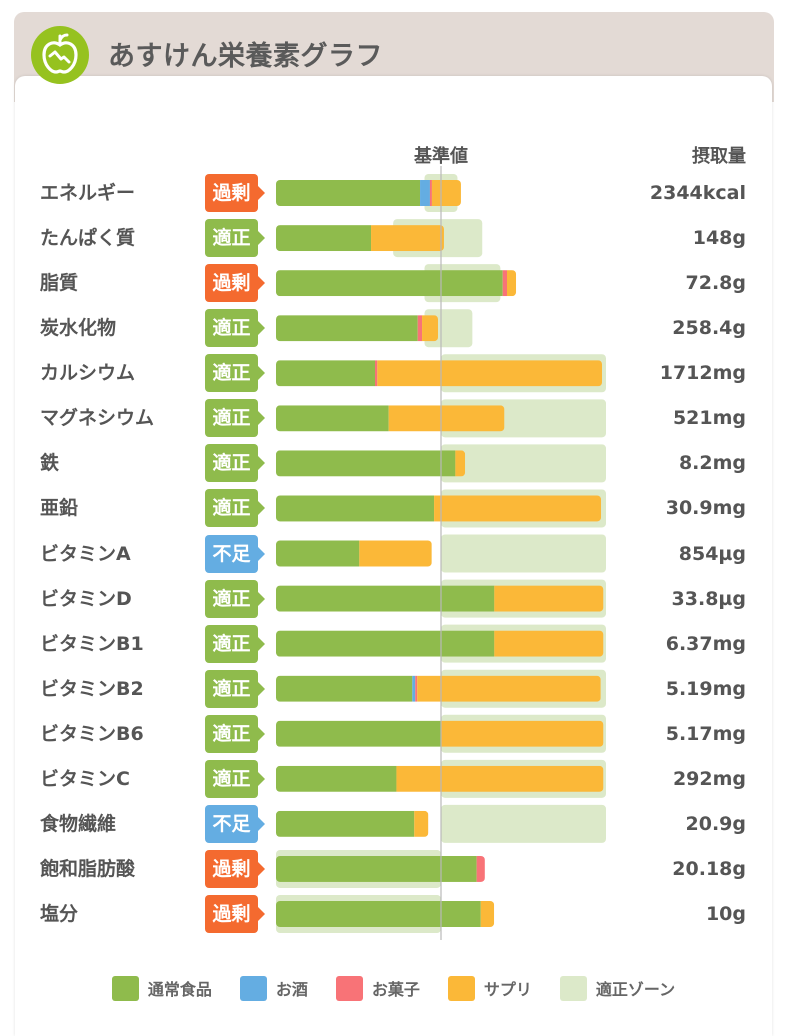 The width and height of the screenshot is (787, 1036). Describe the element at coordinates (709, 778) in the screenshot. I see `intake-value: 292mg` at that location.